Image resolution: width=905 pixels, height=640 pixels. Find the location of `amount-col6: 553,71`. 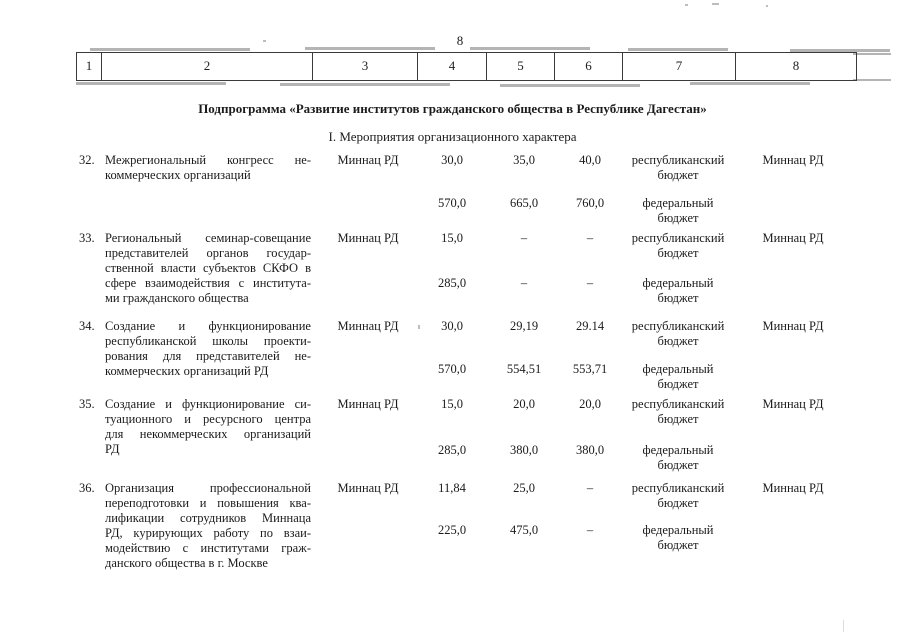

amount-col6: 553,71 is located at coordinates (590, 369).